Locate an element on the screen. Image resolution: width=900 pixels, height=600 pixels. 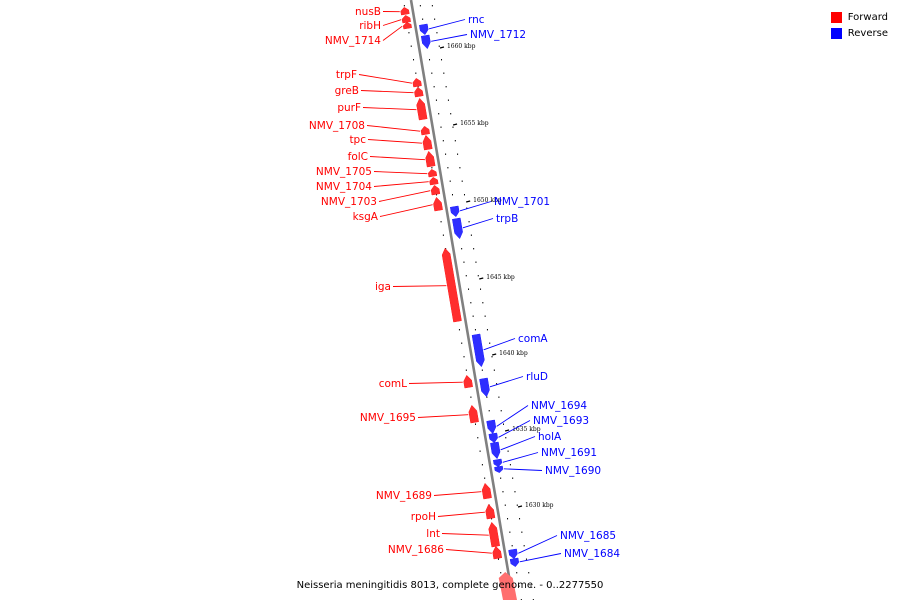
gene-arrow-lnt is located at coordinates (494, 534).